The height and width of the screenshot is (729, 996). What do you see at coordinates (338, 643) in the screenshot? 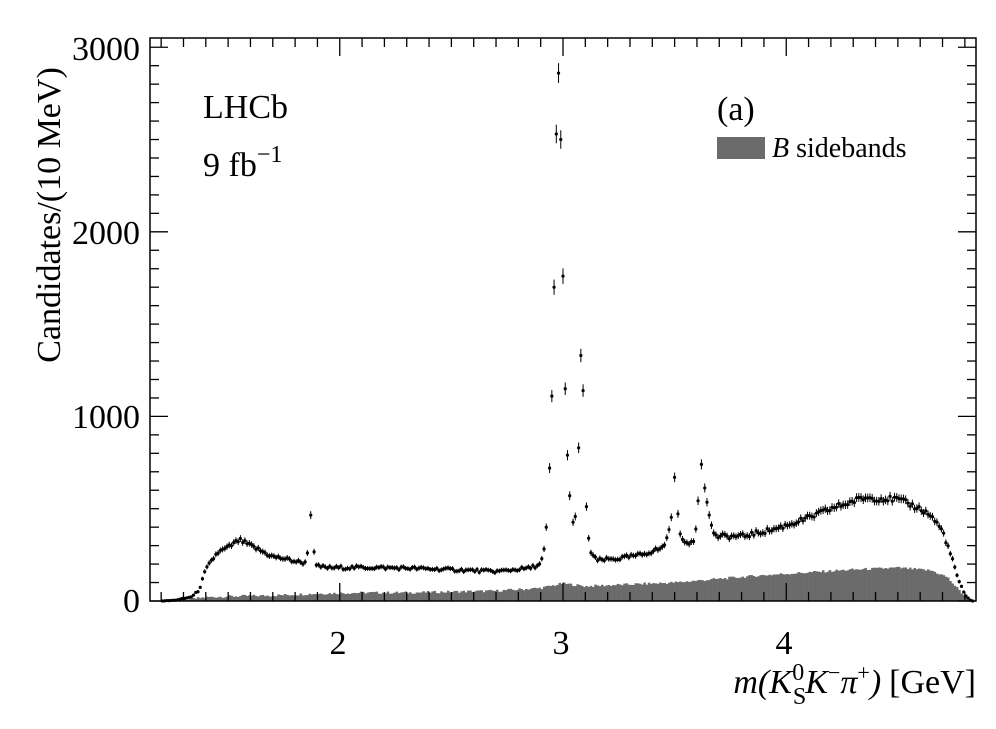
I see `x-tick-label-2: 2` at bounding box center [338, 643].